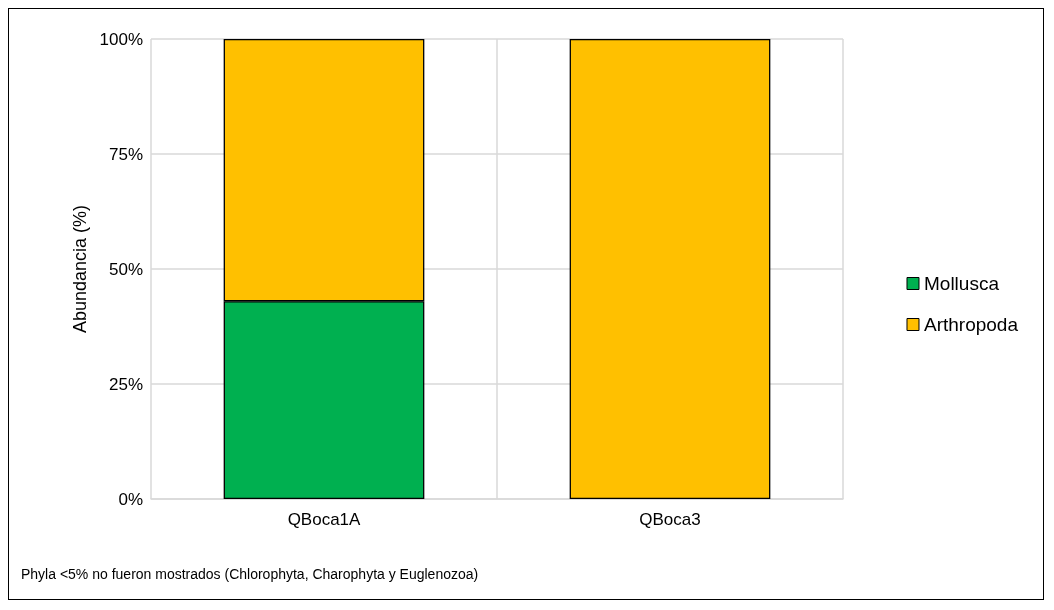 The width and height of the screenshot is (1054, 610). I want to click on y-tick-label: 25%, so click(125, 384).